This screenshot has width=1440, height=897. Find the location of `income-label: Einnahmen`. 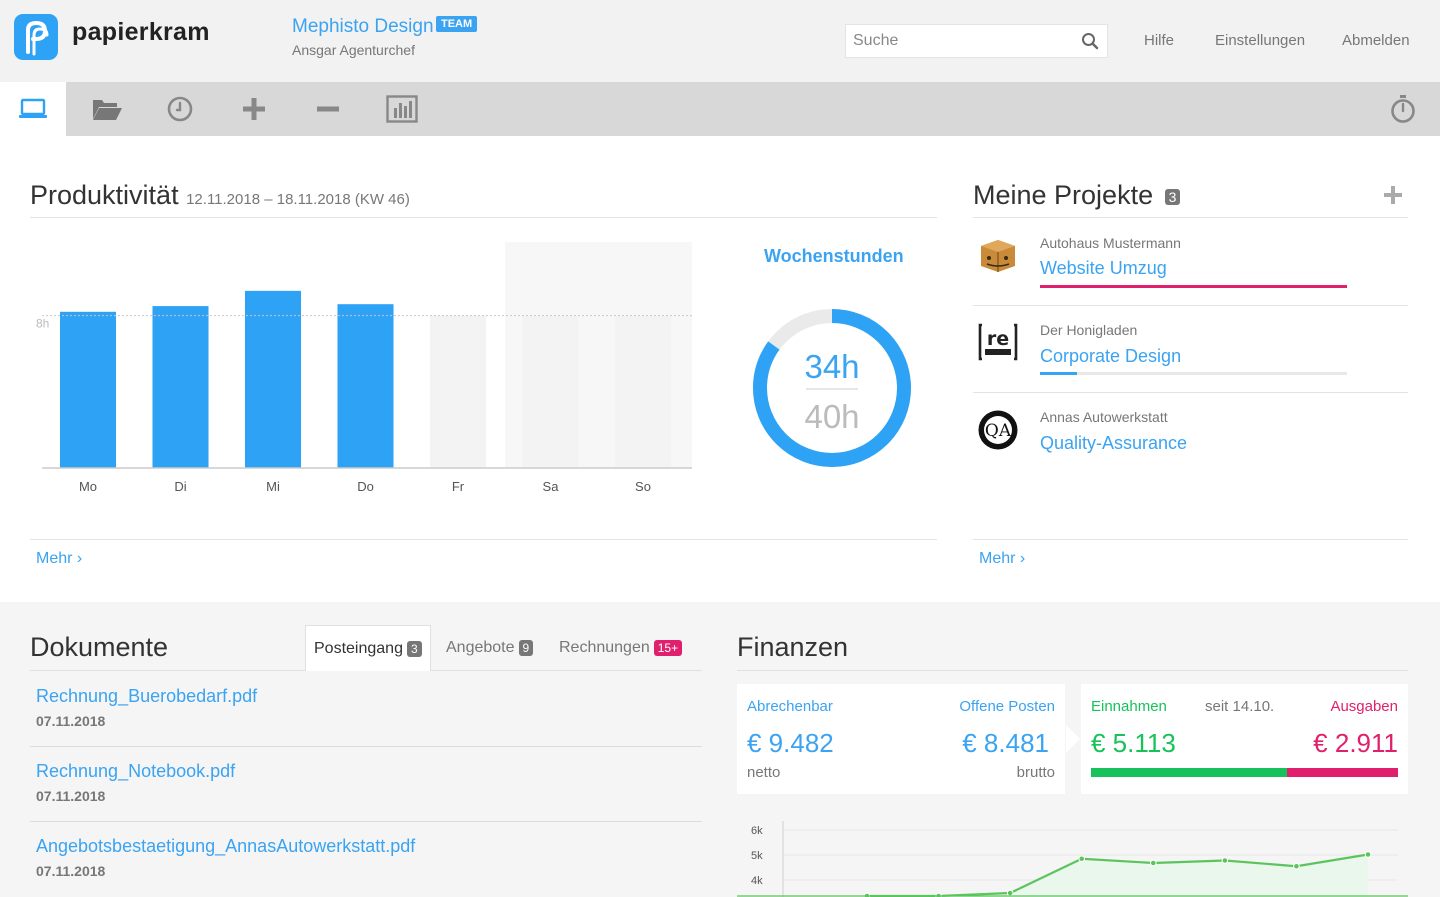

income-label: Einnahmen is located at coordinates (1129, 706).